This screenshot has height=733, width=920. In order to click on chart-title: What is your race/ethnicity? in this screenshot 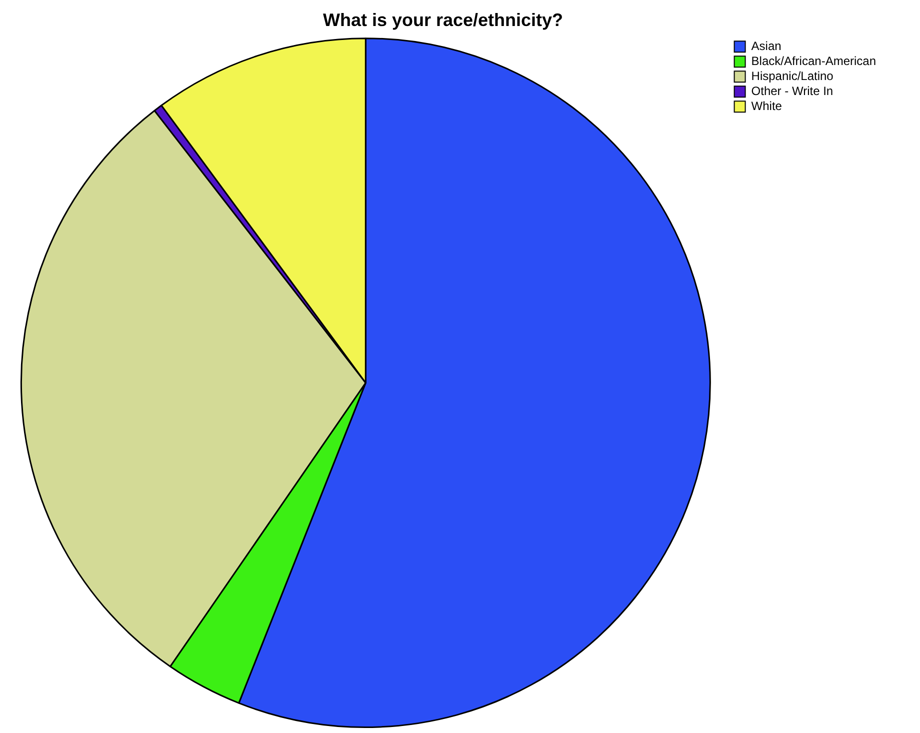, I will do `click(443, 20)`.